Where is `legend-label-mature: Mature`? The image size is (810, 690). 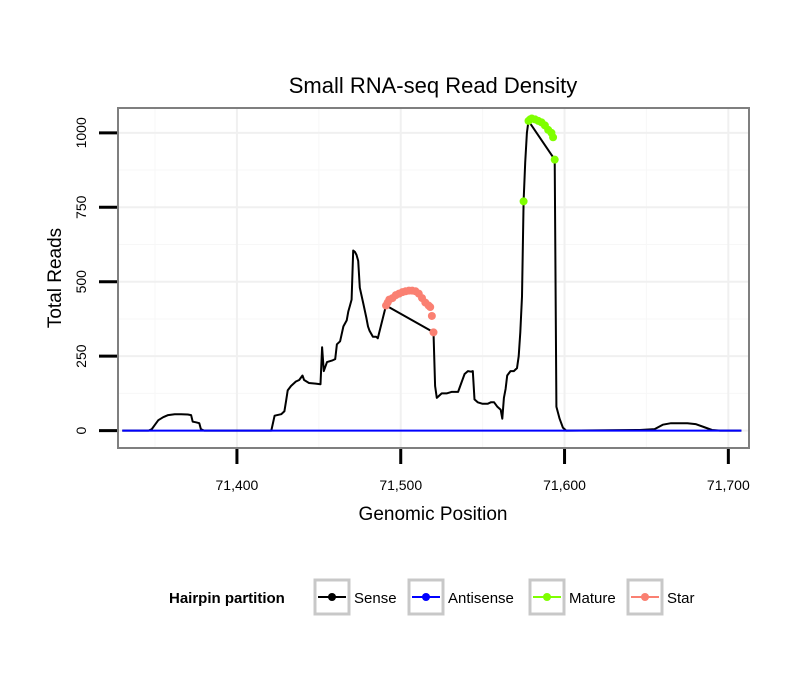
legend-label-mature: Mature is located at coordinates (592, 598).